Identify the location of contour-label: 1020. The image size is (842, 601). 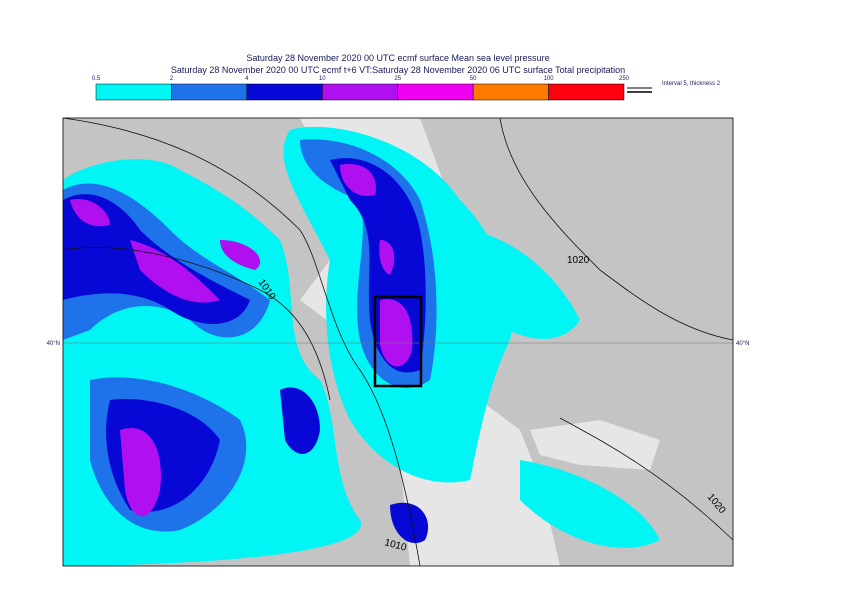
(578, 260).